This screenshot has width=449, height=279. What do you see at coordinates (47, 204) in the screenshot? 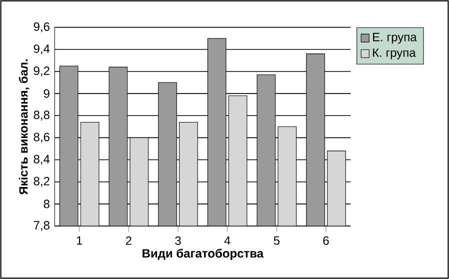
I see `y-tick-label: 8` at bounding box center [47, 204].